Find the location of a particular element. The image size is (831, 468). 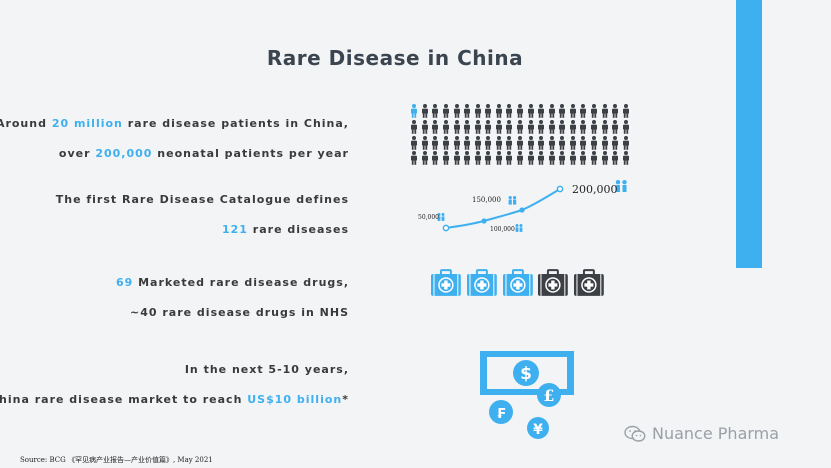

stat-text: * is located at coordinates (345, 399).